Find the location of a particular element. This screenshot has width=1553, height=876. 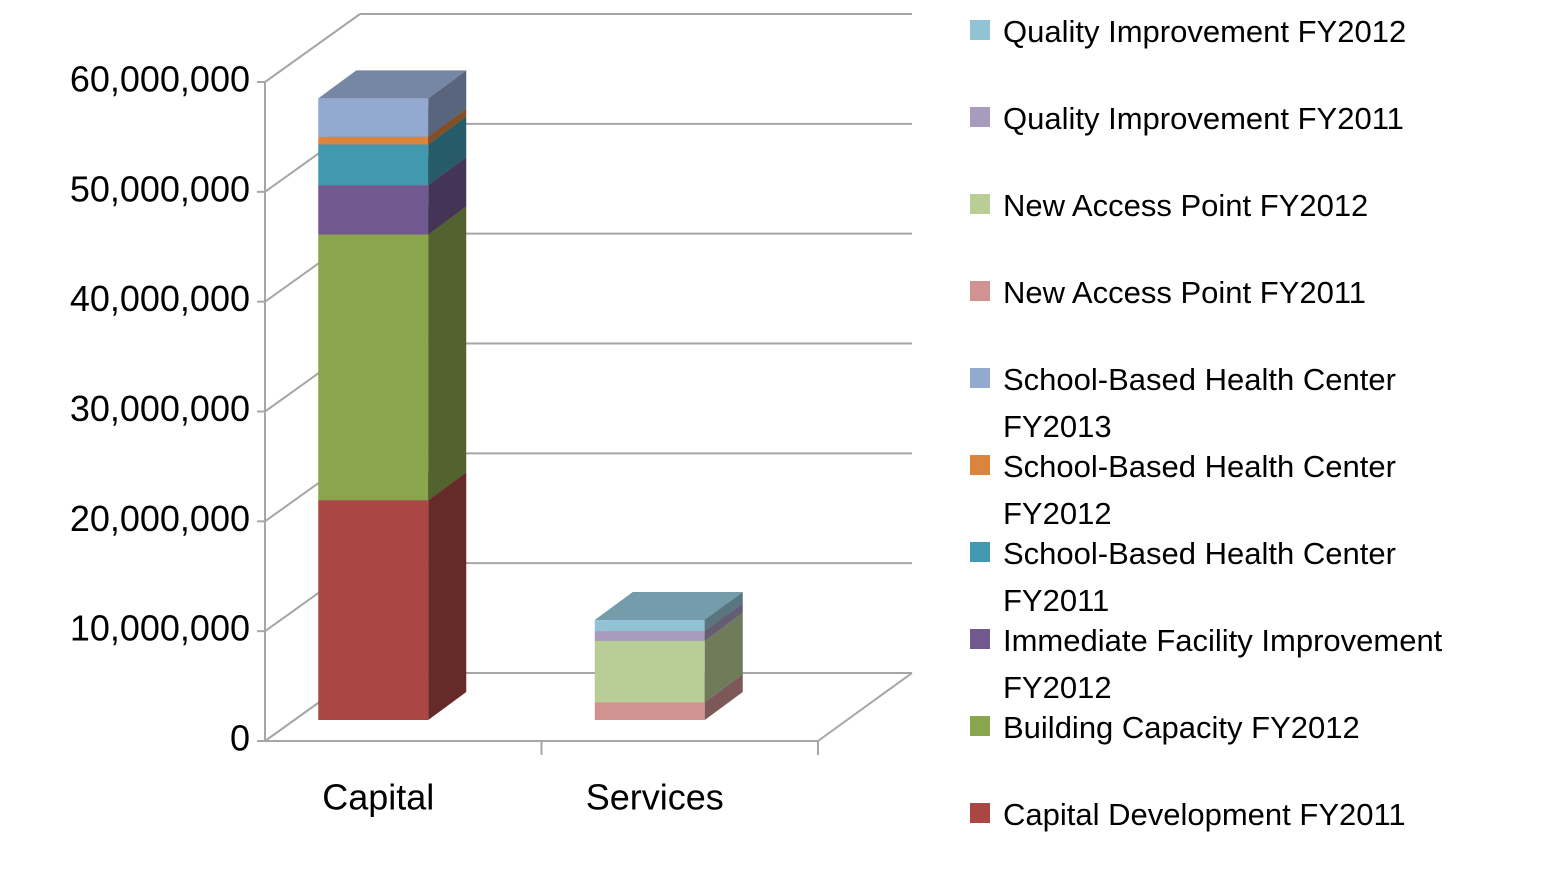

y-tick-label: 0 is located at coordinates (240, 738).